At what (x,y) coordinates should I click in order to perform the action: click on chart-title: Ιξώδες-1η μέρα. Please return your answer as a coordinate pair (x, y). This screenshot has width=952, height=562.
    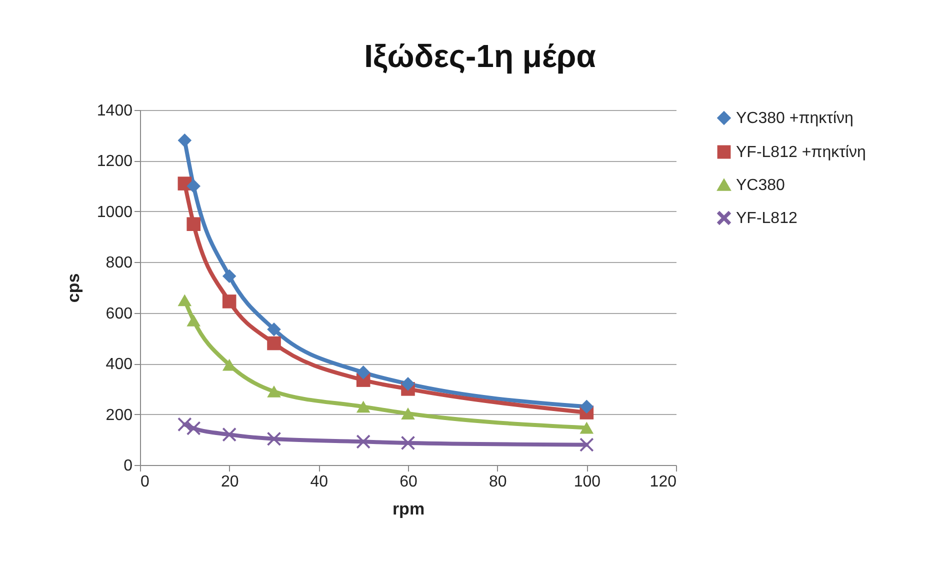
    Looking at the image, I should click on (480, 56).